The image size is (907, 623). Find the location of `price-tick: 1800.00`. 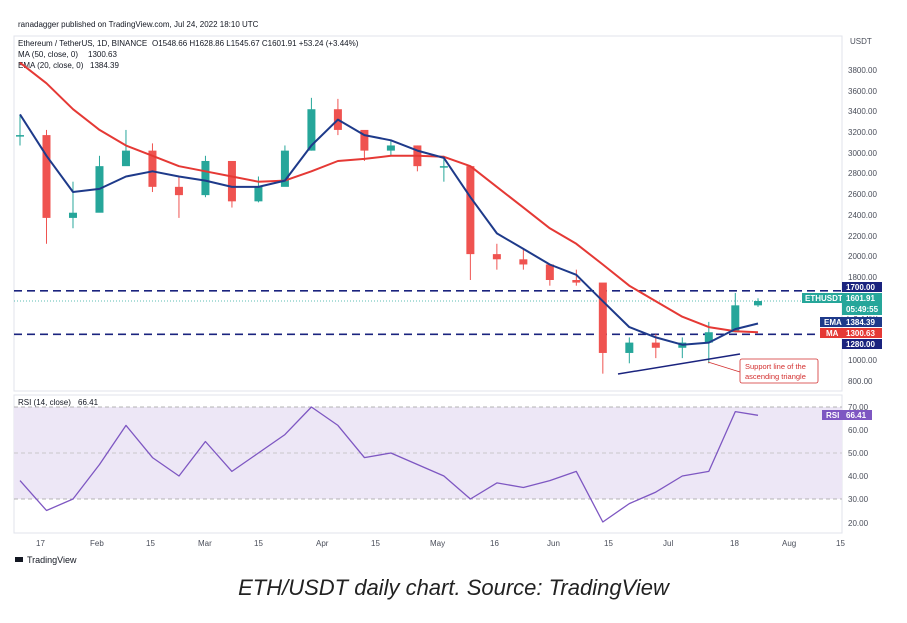

price-tick: 1800.00 is located at coordinates (862, 277).